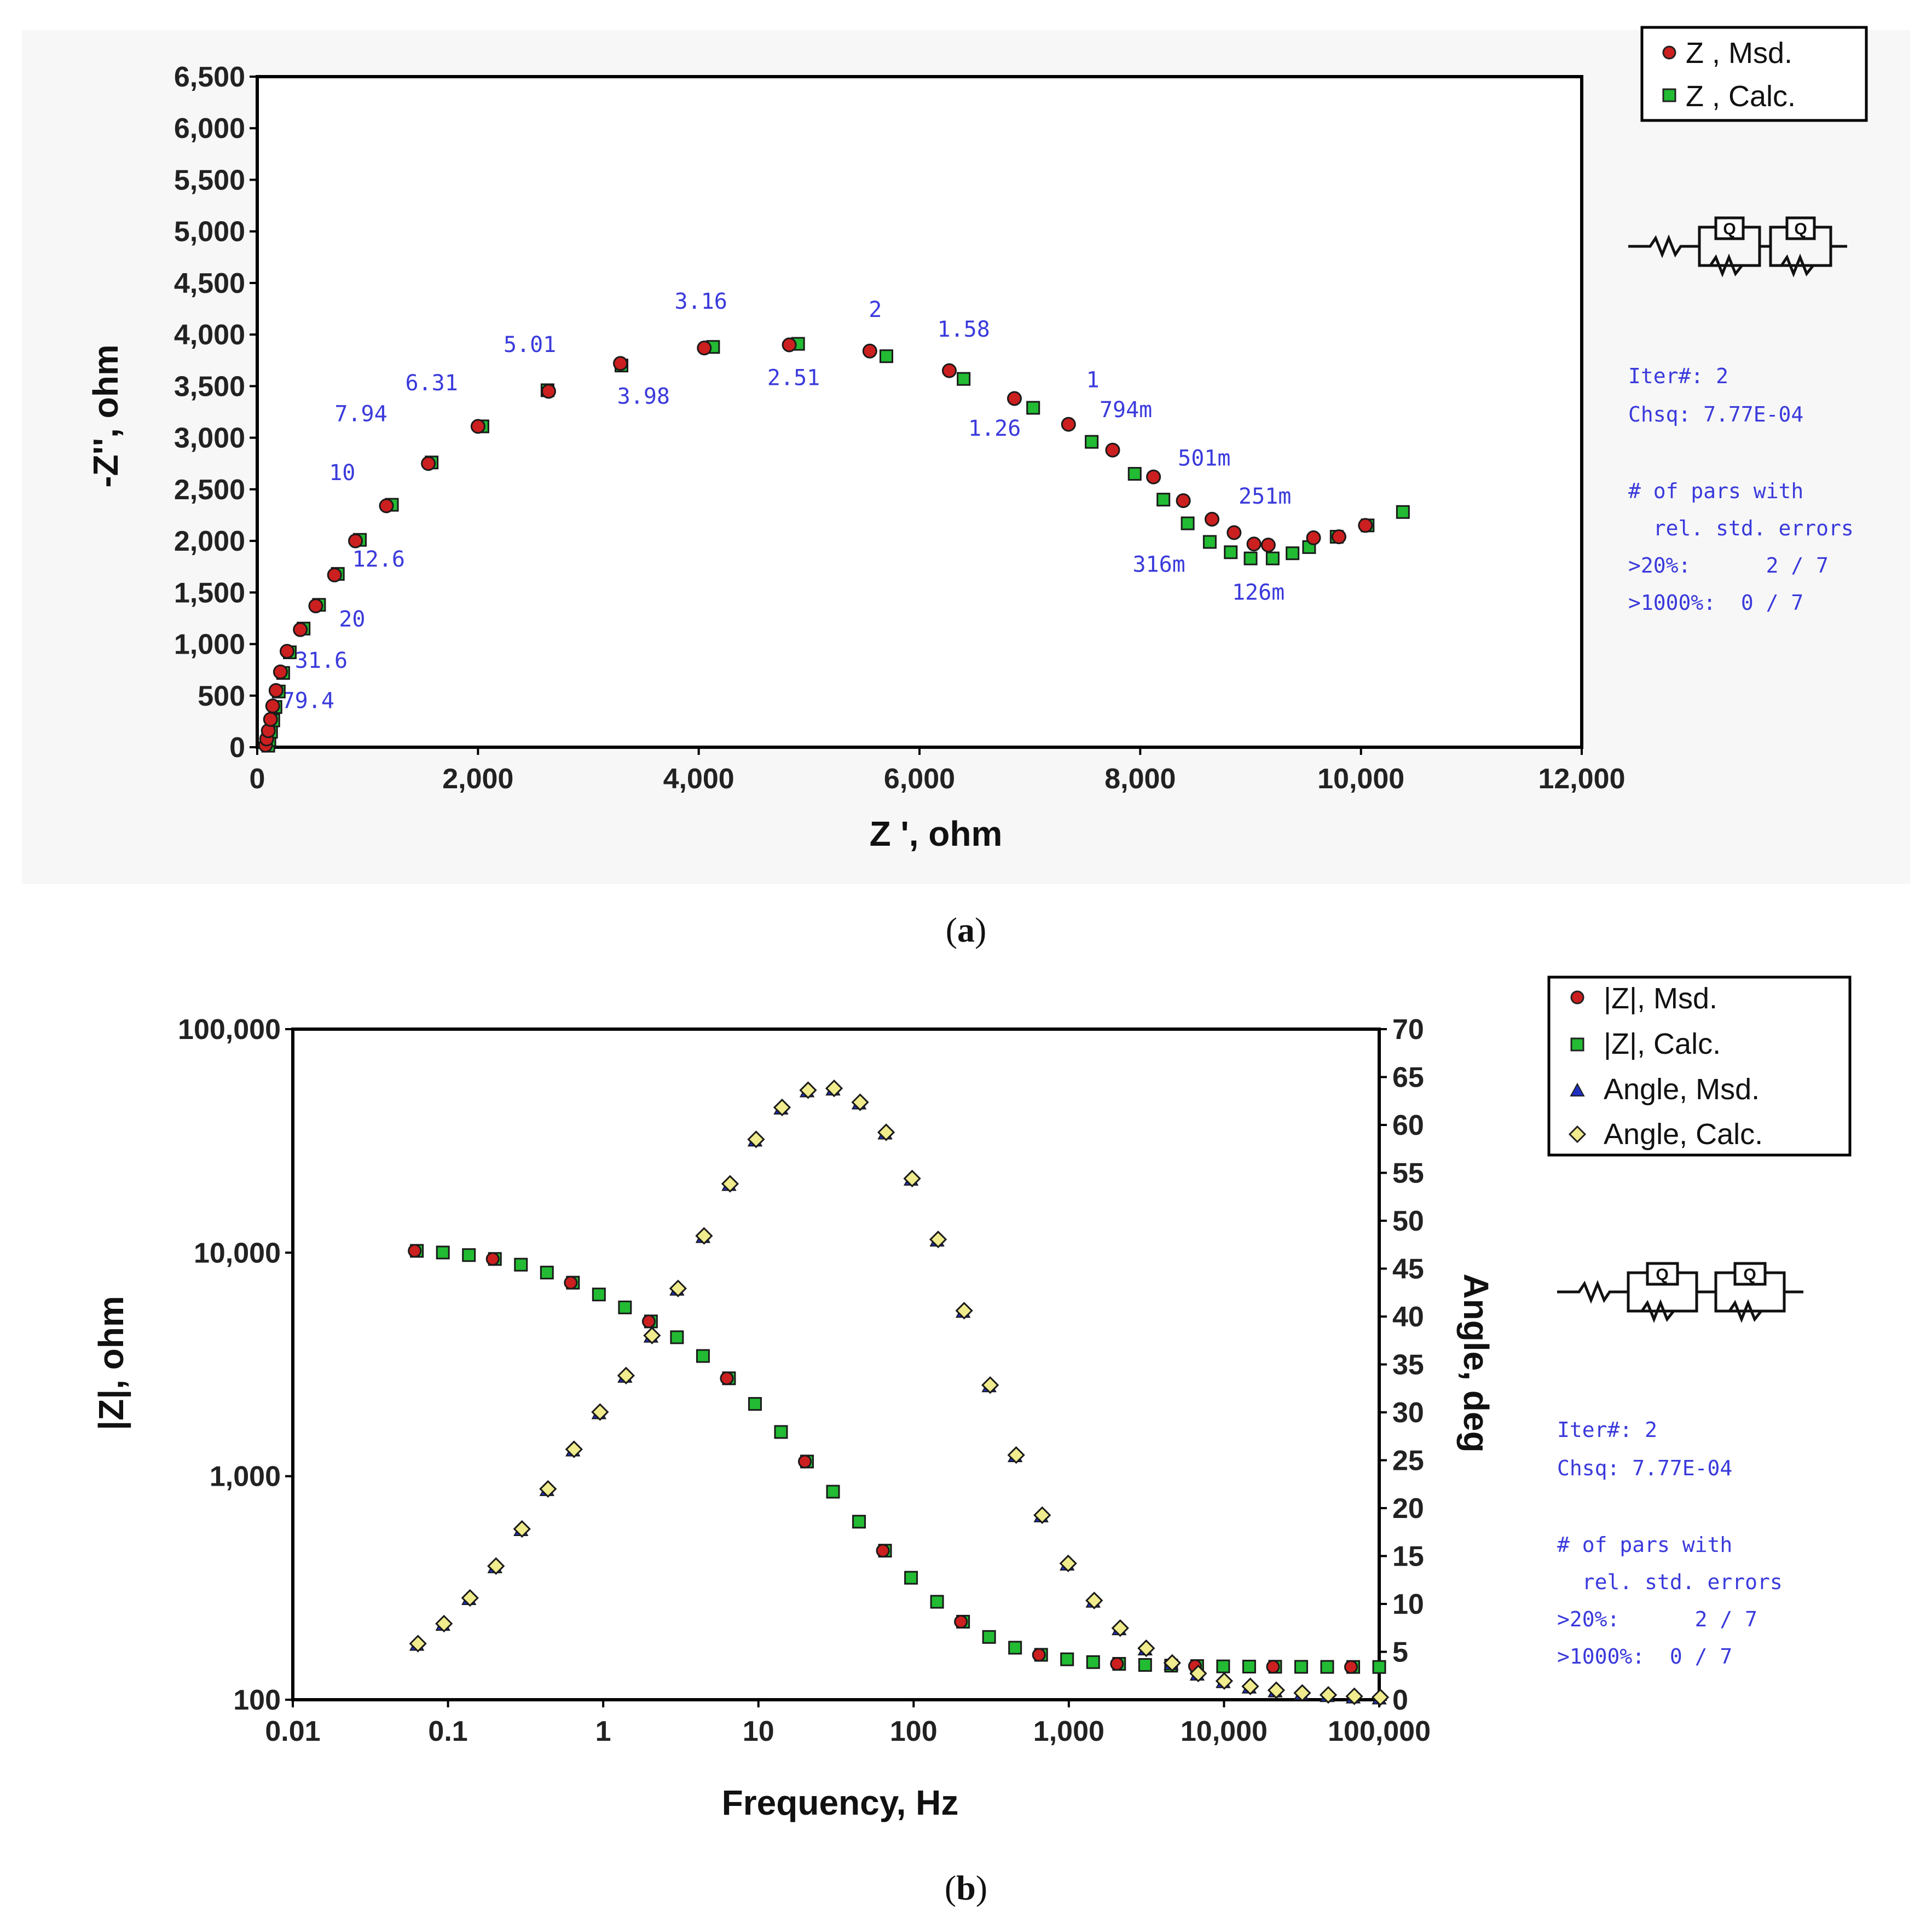 The image size is (1932, 1928). What do you see at coordinates (919, 779) in the screenshot?
I see `nyquist-x-tick-label: 6,000` at bounding box center [919, 779].